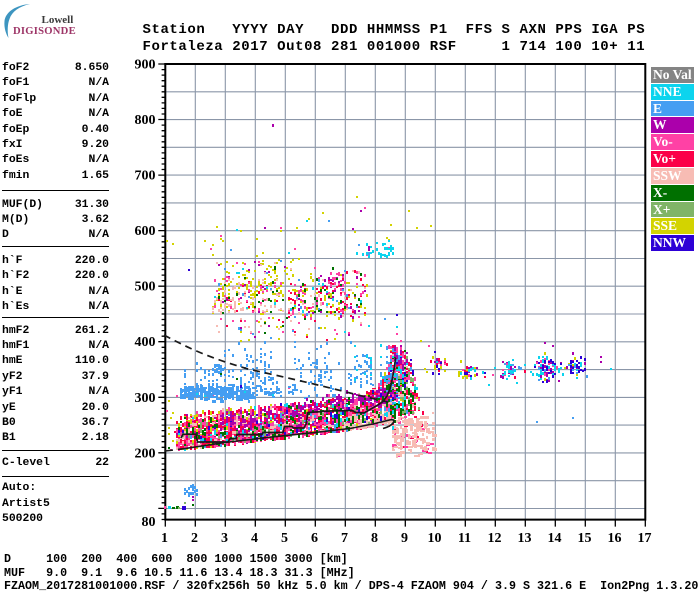 The image size is (700, 600). I want to click on svg-text: 6, so click(314, 538).